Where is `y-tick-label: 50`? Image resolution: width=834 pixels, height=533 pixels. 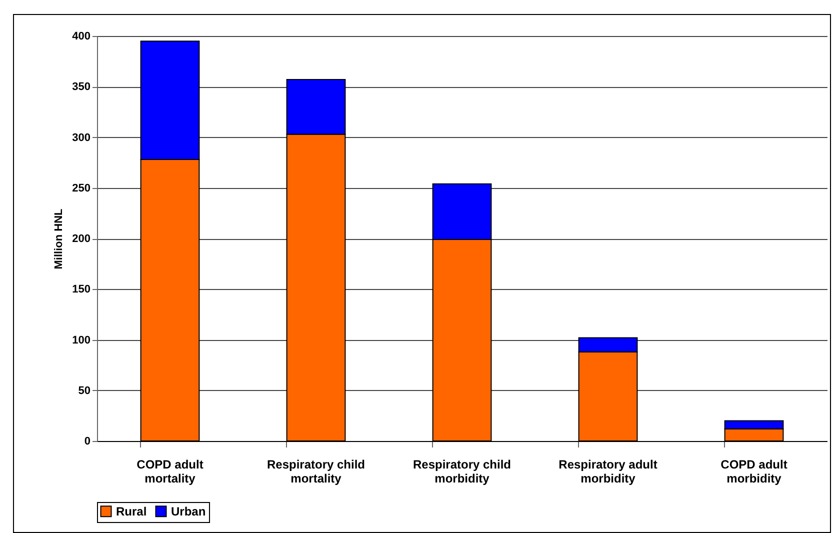 y-tick-label: 50 is located at coordinates (84, 390).